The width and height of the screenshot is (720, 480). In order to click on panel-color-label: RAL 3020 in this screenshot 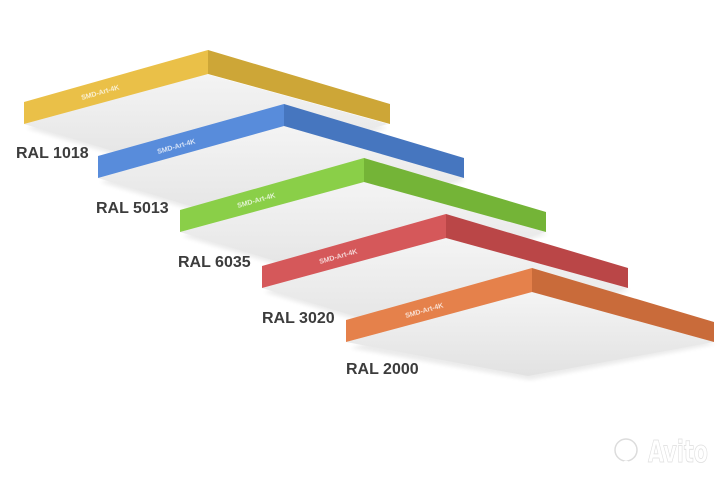, I will do `click(298, 318)`.